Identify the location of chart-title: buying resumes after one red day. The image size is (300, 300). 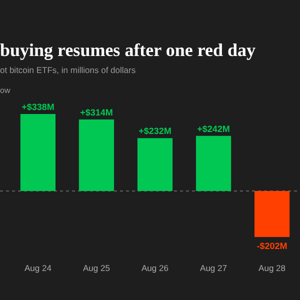
(128, 50).